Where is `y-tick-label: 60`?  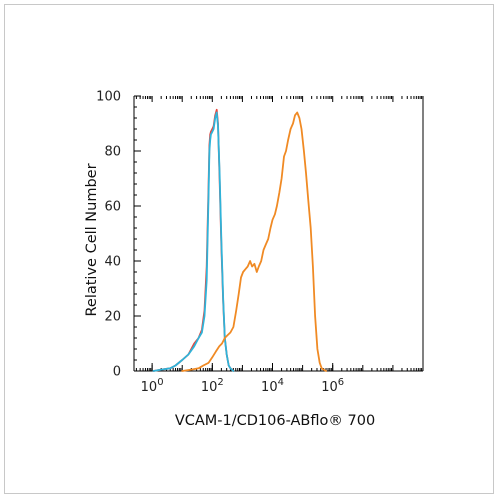 y-tick-label: 60 is located at coordinates (112, 207).